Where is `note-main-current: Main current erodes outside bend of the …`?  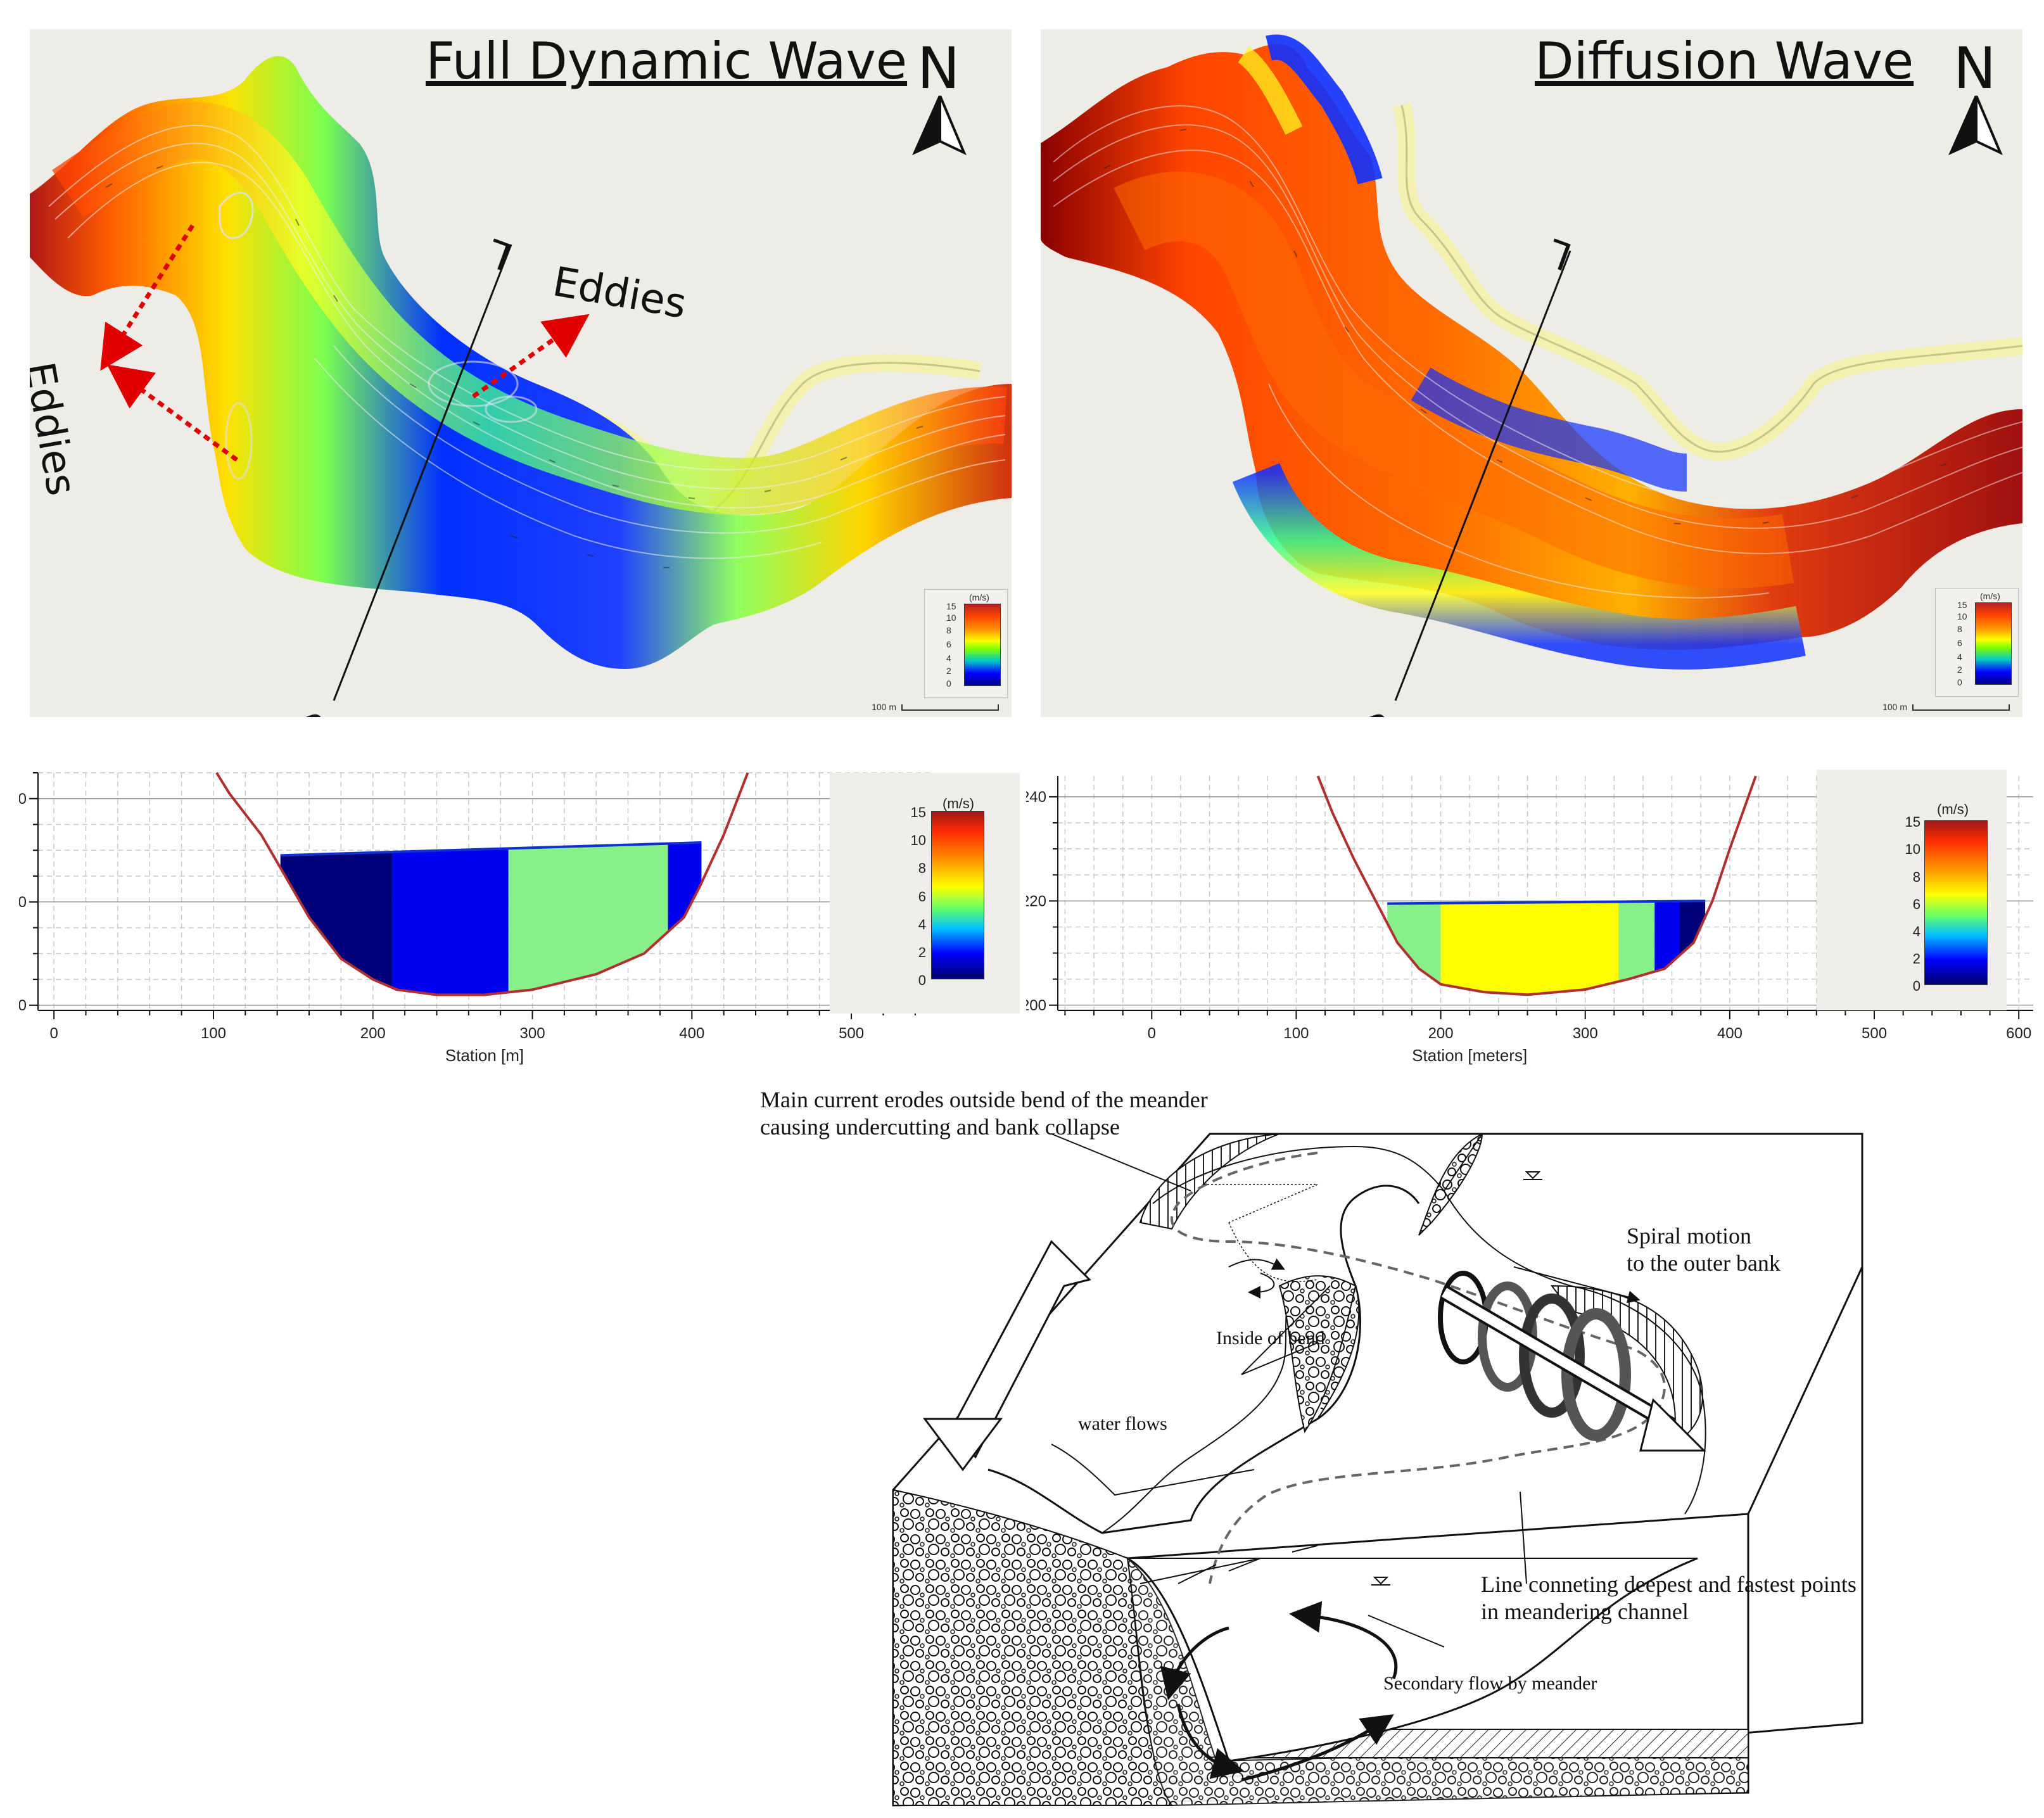
note-main-current: Main current erodes outside bend of the … is located at coordinates (984, 1113).